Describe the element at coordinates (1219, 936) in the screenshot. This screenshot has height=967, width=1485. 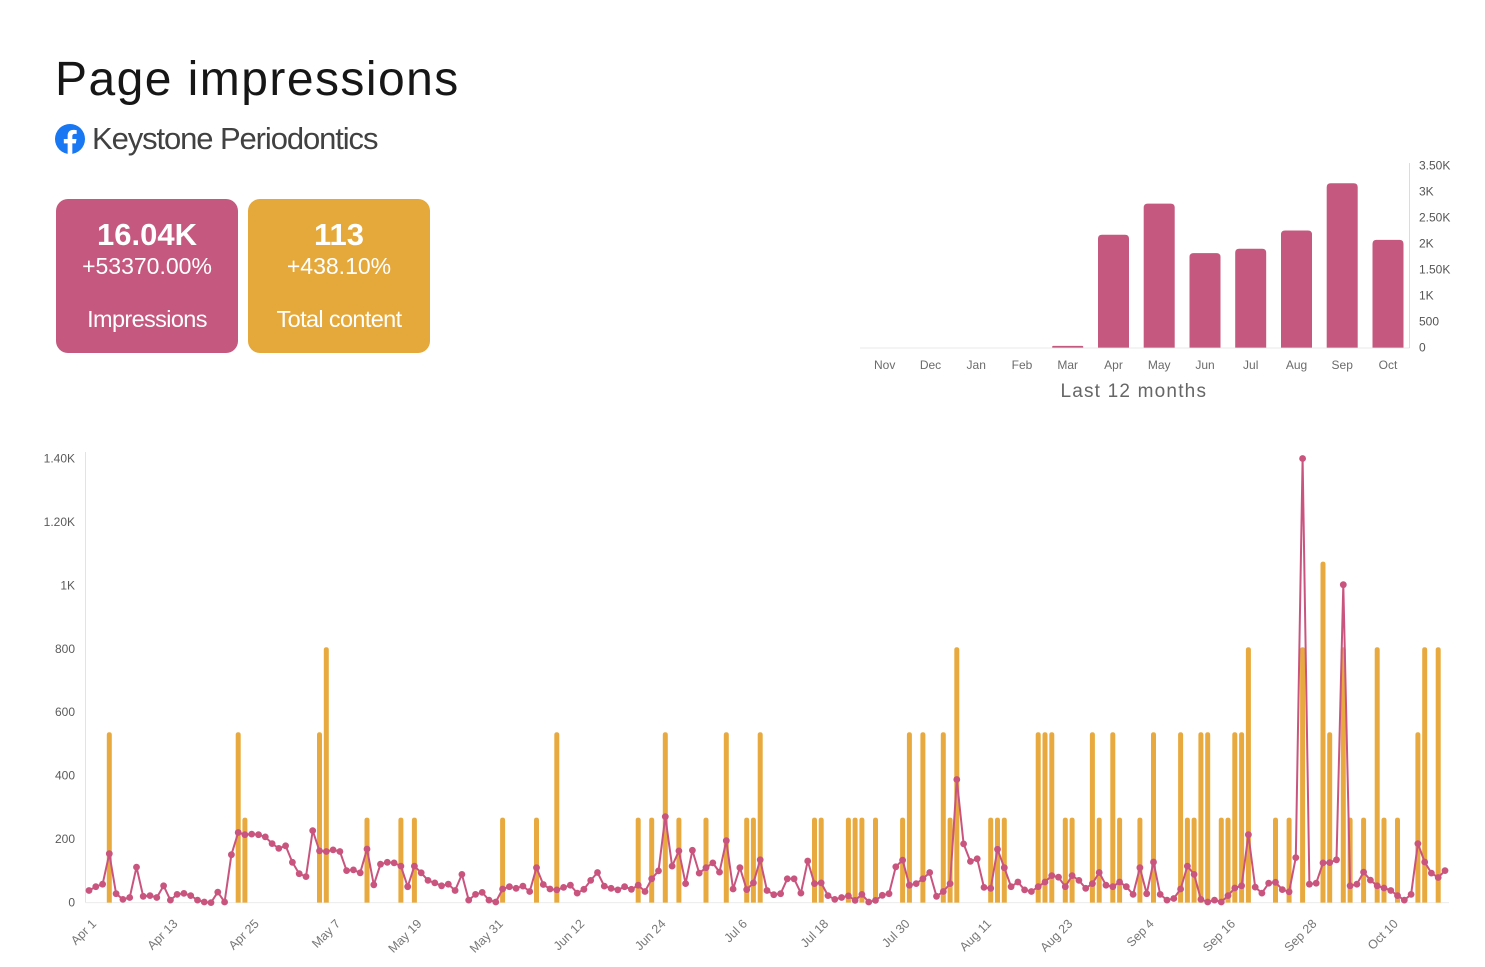
I see `svg-text: Sep 16` at that location.